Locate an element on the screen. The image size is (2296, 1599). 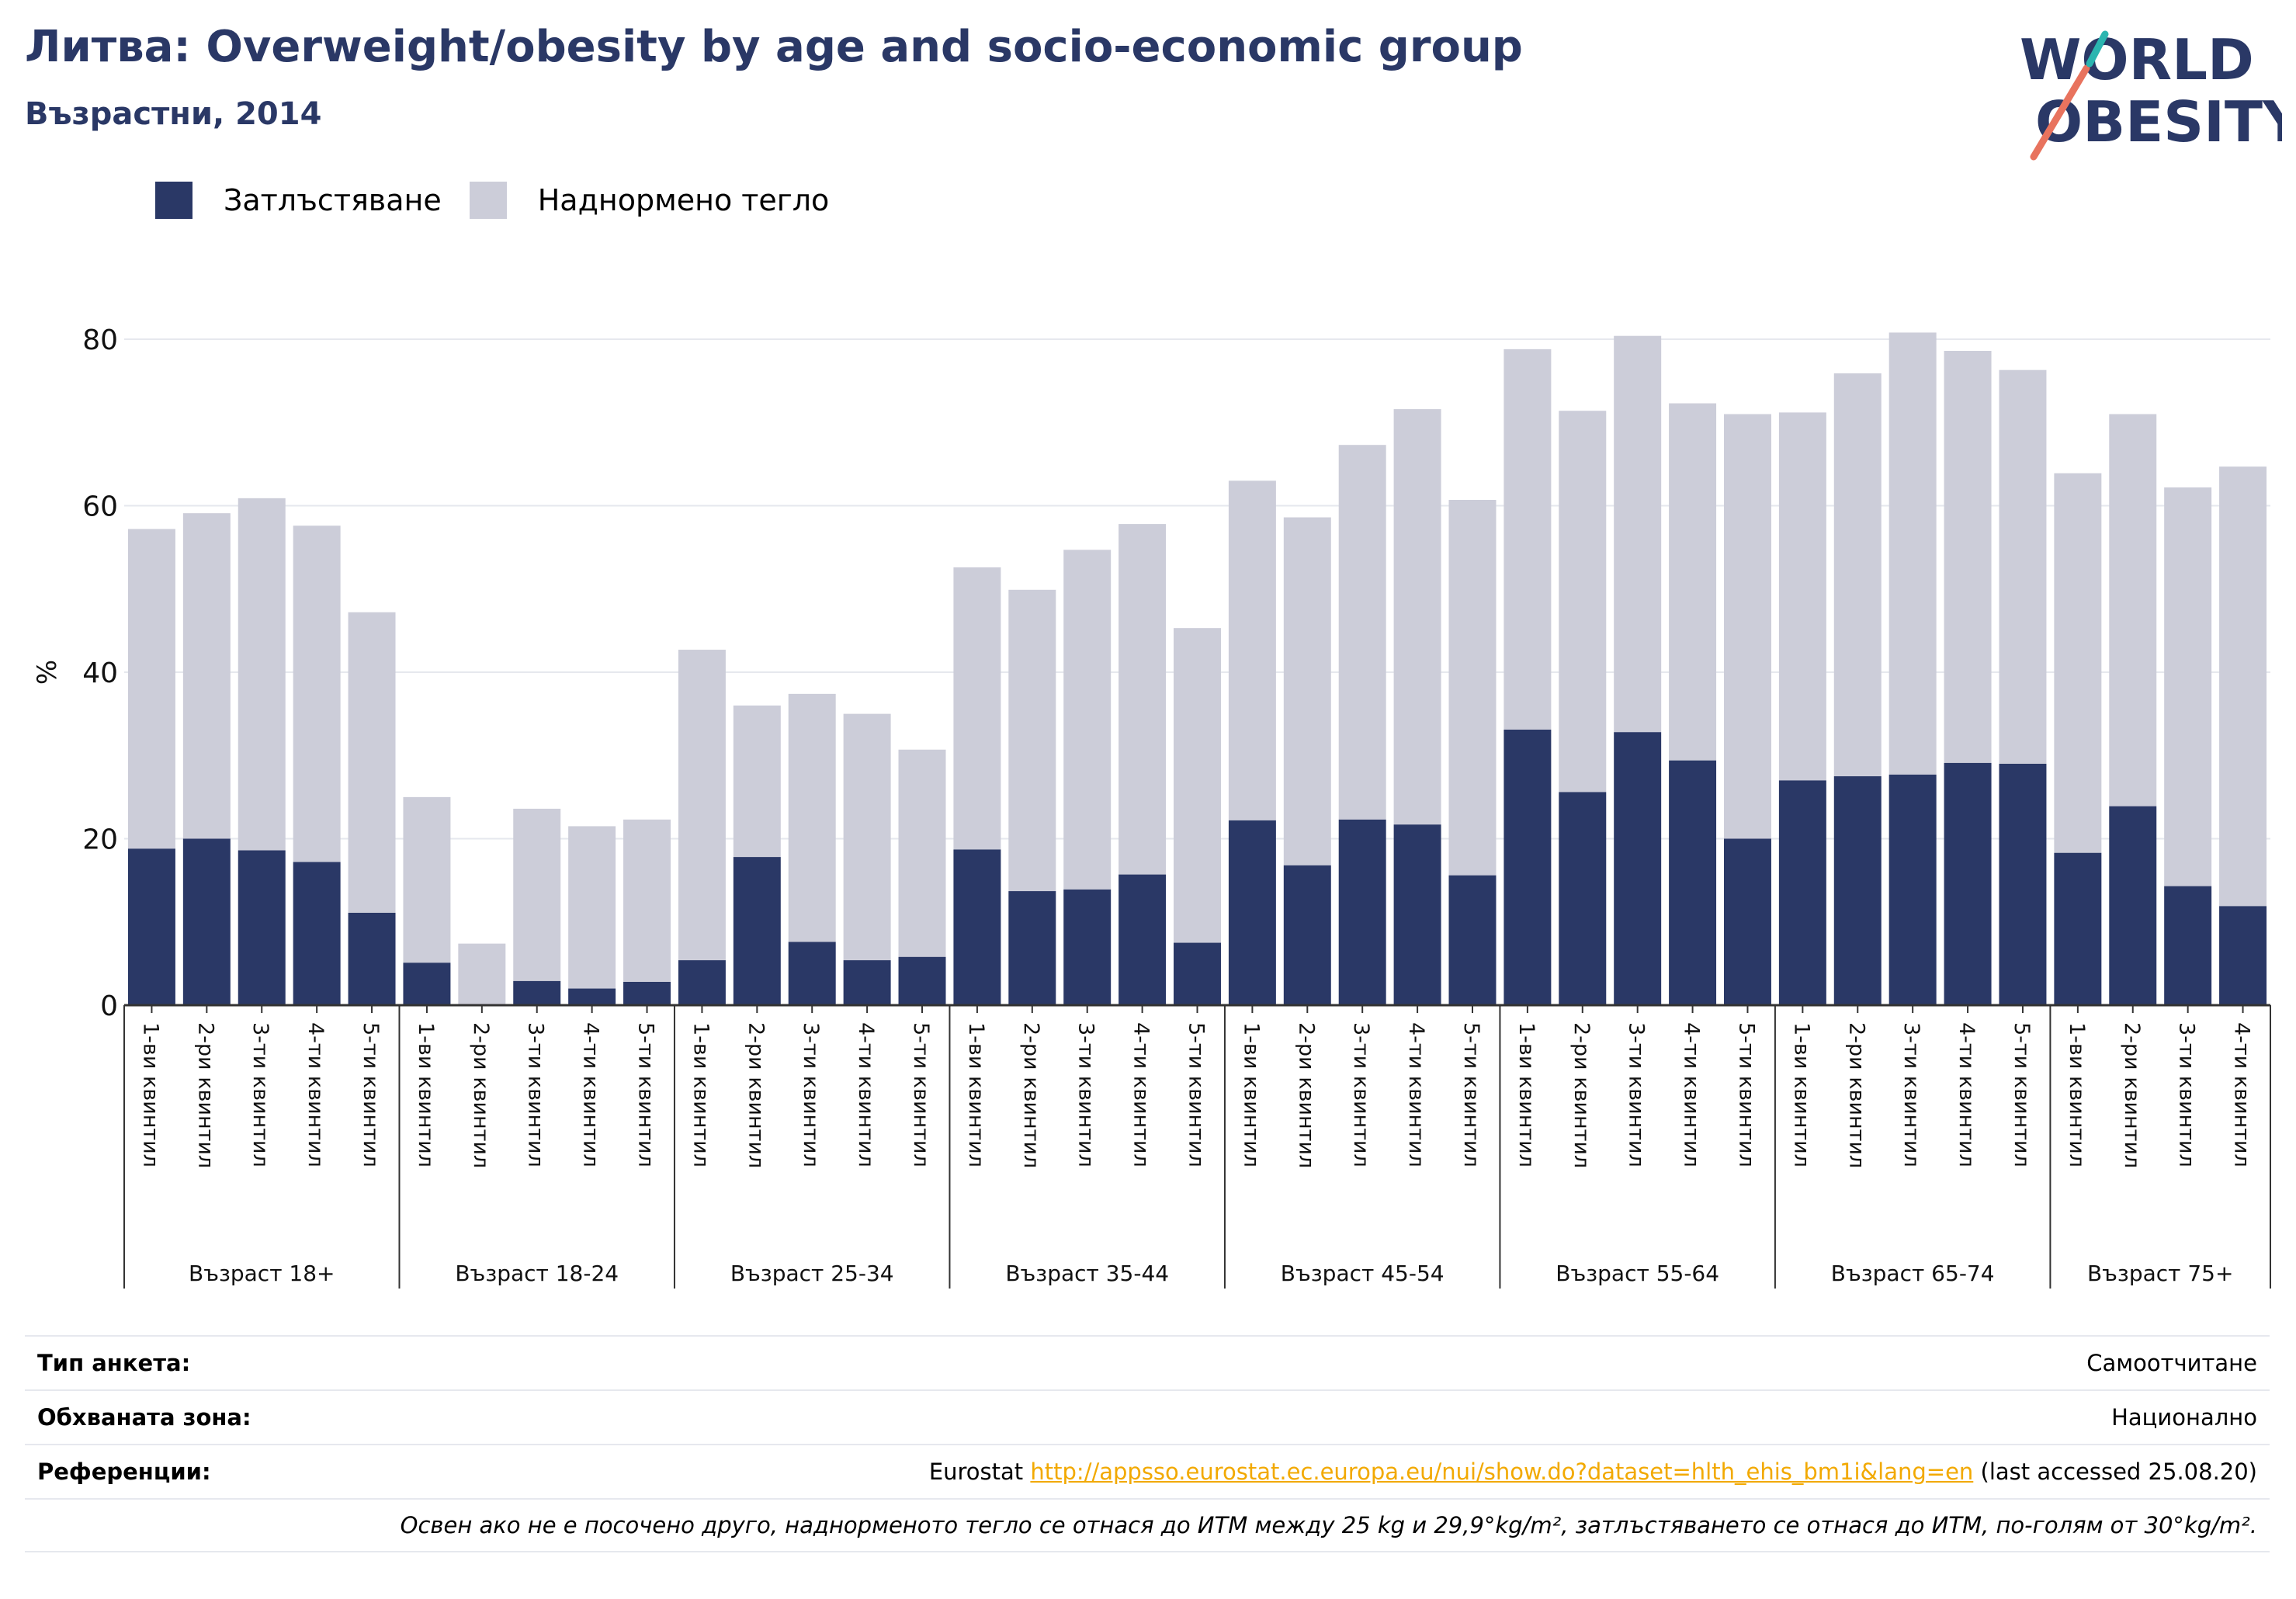
coverage-area-label: Обхваната зона: is located at coordinates (144, 1417).